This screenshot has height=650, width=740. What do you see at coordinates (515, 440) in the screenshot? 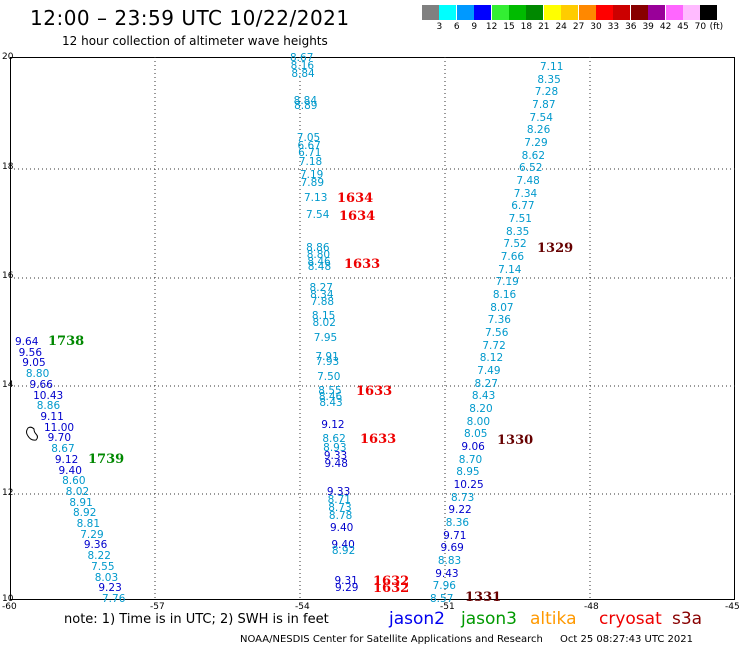
I see `track-time-label: 1330` at bounding box center [515, 440].